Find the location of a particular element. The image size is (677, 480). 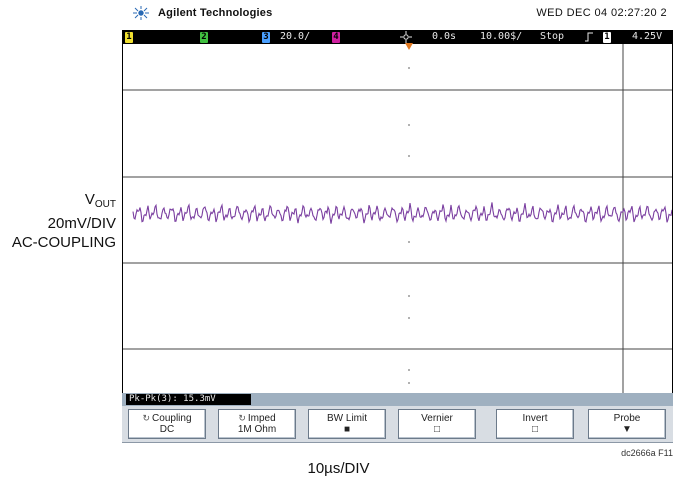

date-time: WED DEC 04 02:27:20 2 is located at coordinates (601, 13).